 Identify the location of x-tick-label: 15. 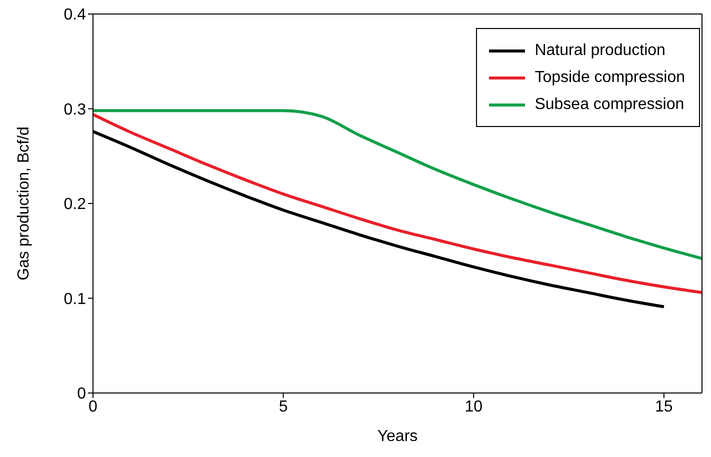
(664, 407).